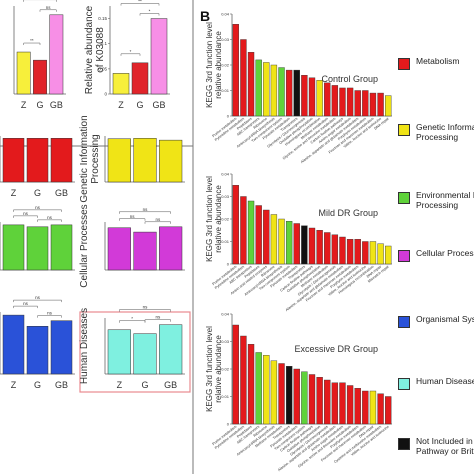 The width and height of the screenshot is (474, 474). What do you see at coordinates (171, 161) in the screenshot?
I see `bar-g2` at bounding box center [171, 161].